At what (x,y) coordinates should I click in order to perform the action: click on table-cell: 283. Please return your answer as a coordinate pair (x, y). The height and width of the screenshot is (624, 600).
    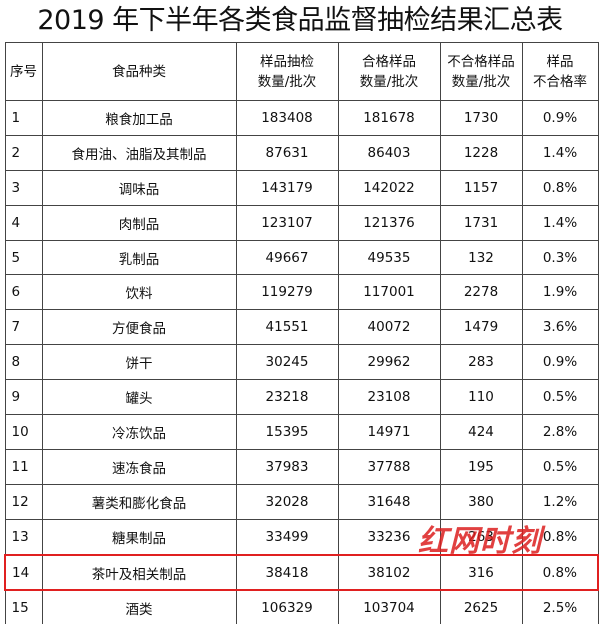
    Looking at the image, I should click on (481, 362).